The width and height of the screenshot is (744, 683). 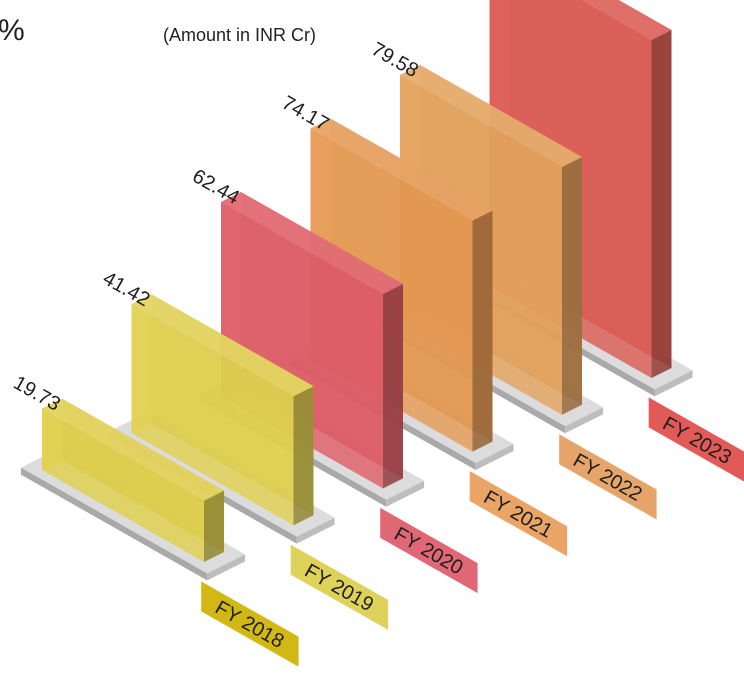 I want to click on value-label: 74.17, so click(x=305, y=114).